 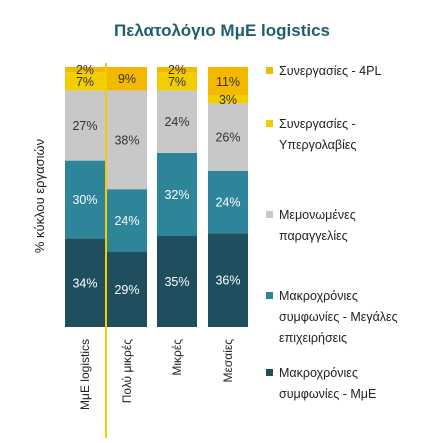 I want to click on data-label: 34%, so click(x=84, y=283).